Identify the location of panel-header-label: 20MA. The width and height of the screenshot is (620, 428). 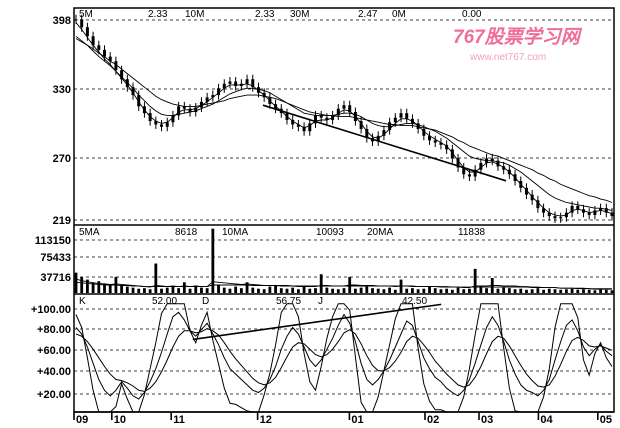
(380, 232).